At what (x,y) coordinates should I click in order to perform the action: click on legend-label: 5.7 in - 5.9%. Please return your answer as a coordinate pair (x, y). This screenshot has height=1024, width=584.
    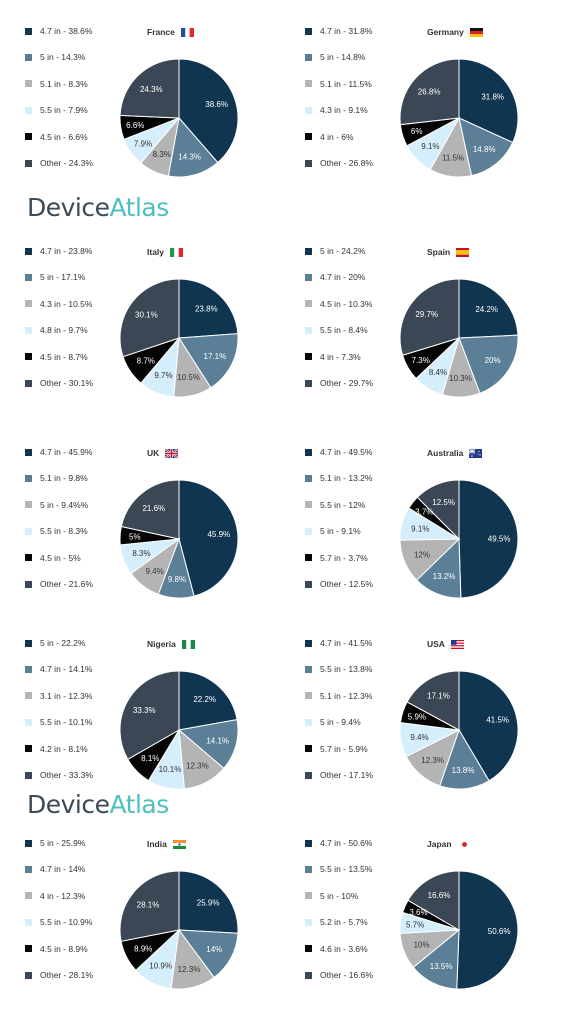
    Looking at the image, I should click on (344, 748).